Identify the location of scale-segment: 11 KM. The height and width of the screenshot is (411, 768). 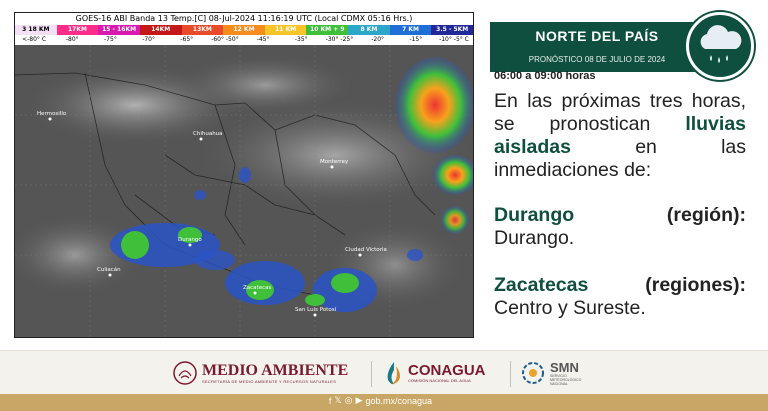
(285, 30).